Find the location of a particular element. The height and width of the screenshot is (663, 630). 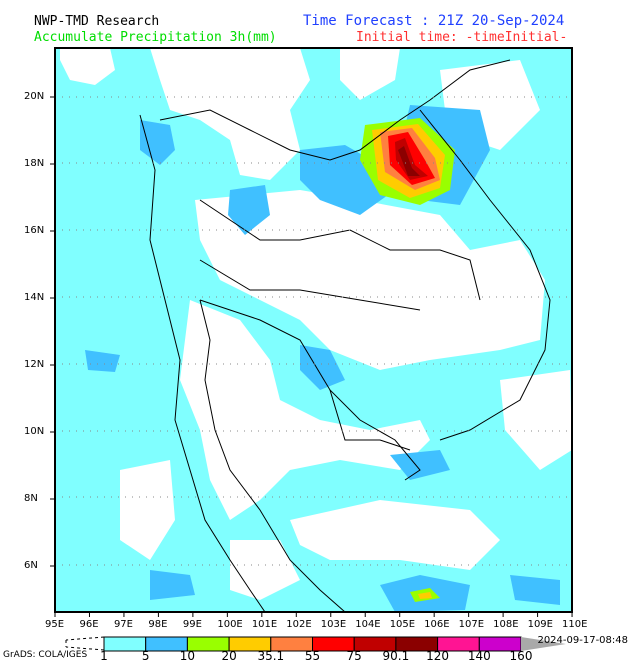

lat-label: 12N is located at coordinates (34, 364).